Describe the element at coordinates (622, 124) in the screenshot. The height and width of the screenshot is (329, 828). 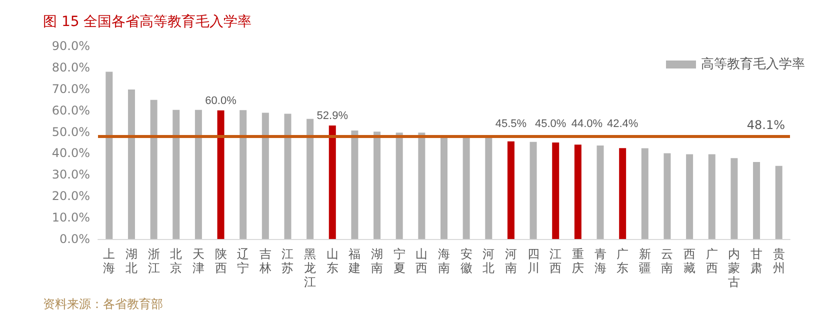
I see `data-label: 42.4%` at that location.